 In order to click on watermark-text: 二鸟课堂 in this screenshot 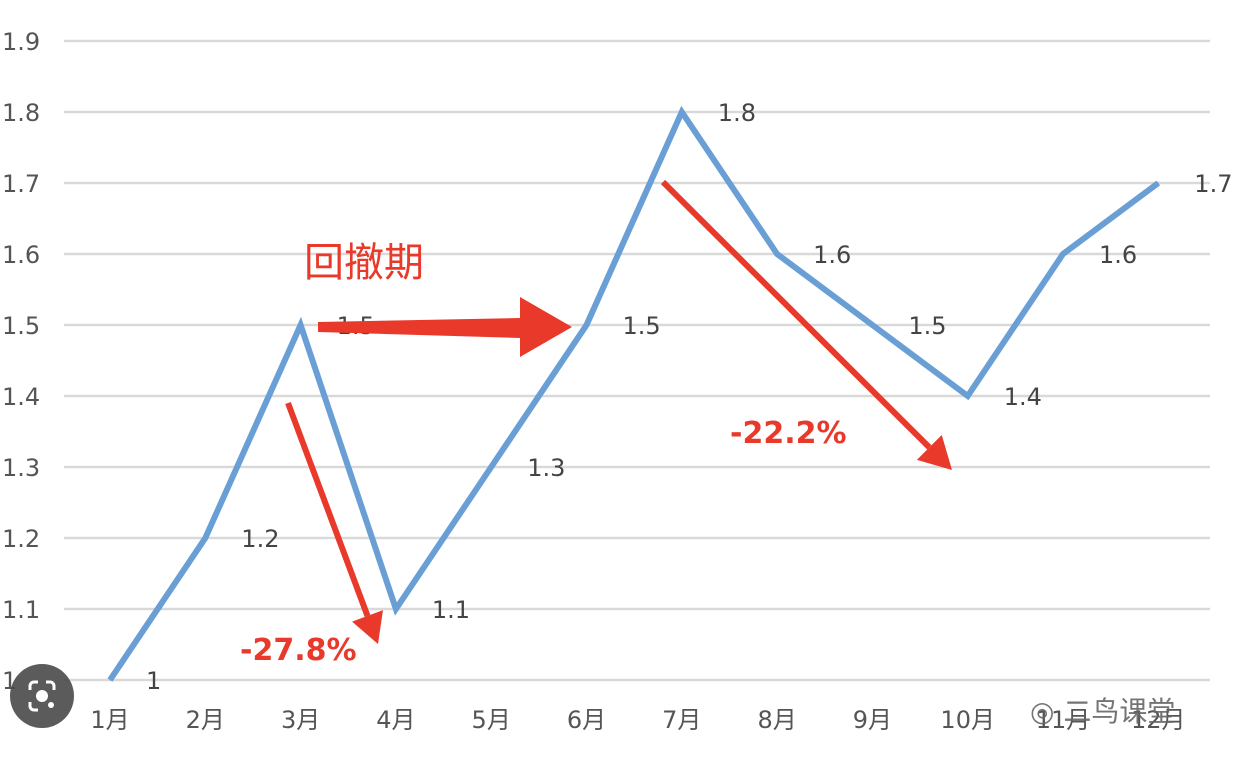, I will do `click(1119, 711)`.